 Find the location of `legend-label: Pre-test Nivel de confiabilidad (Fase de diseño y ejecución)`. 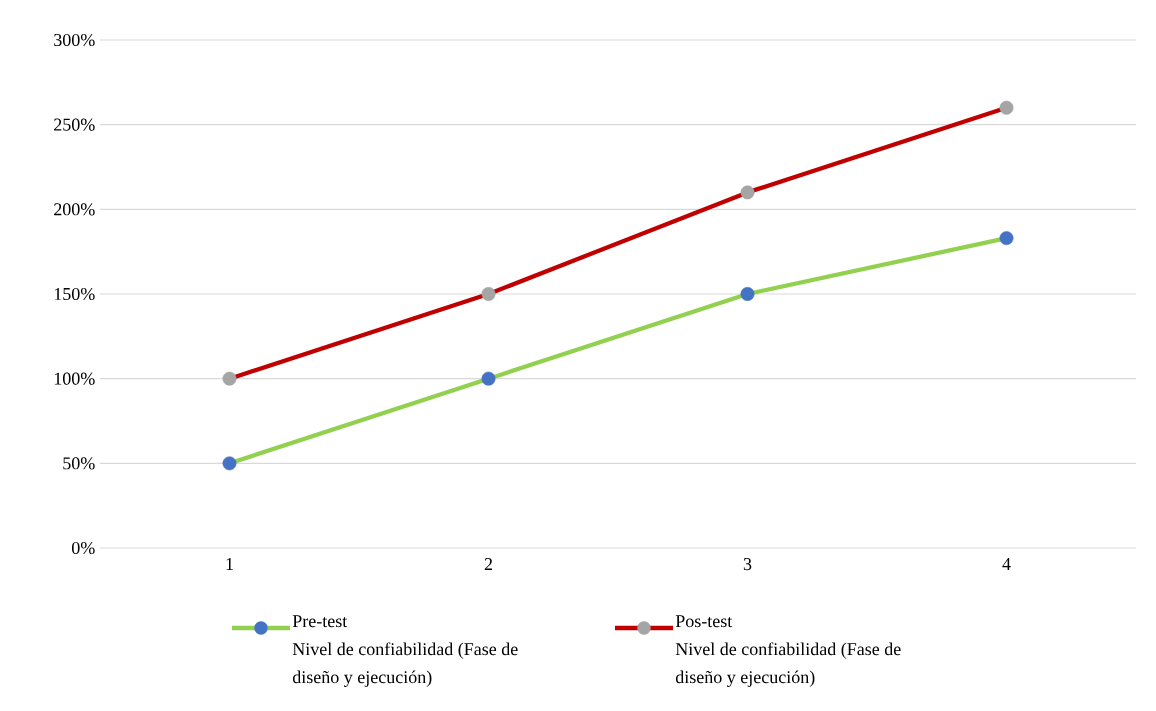

legend-label: Pre-test Nivel de confiabilidad (Fase de diseño y ejecución) is located at coordinates (405, 651).